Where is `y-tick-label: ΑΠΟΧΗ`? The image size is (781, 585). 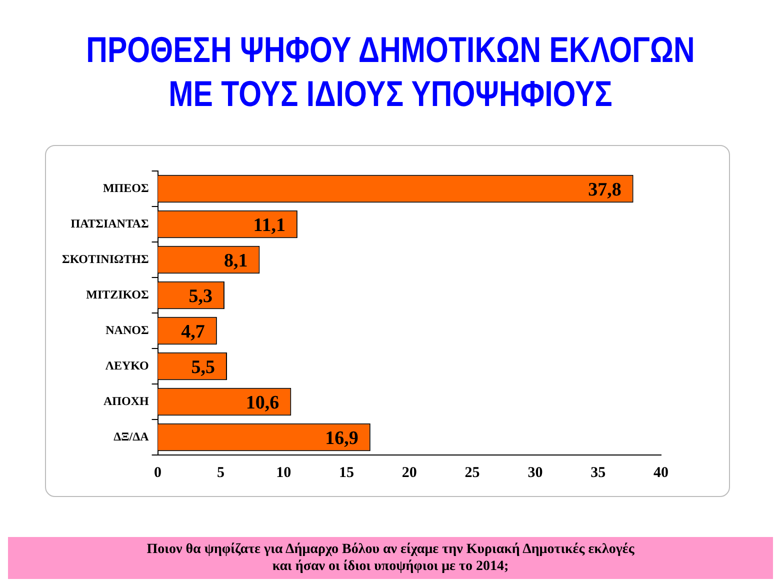
y-tick-label: ΑΠΟΧΗ is located at coordinates (126, 401).